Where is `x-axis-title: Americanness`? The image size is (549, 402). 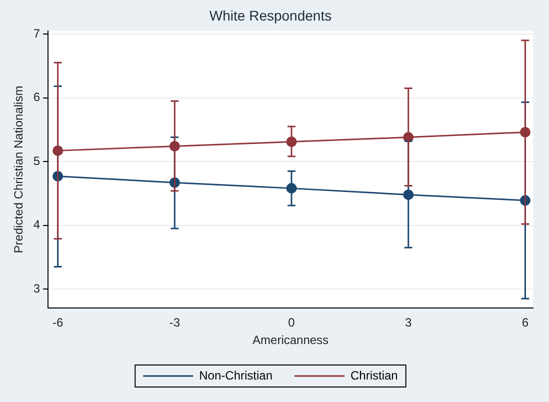
x-axis-title: Americanness is located at coordinates (290, 340).